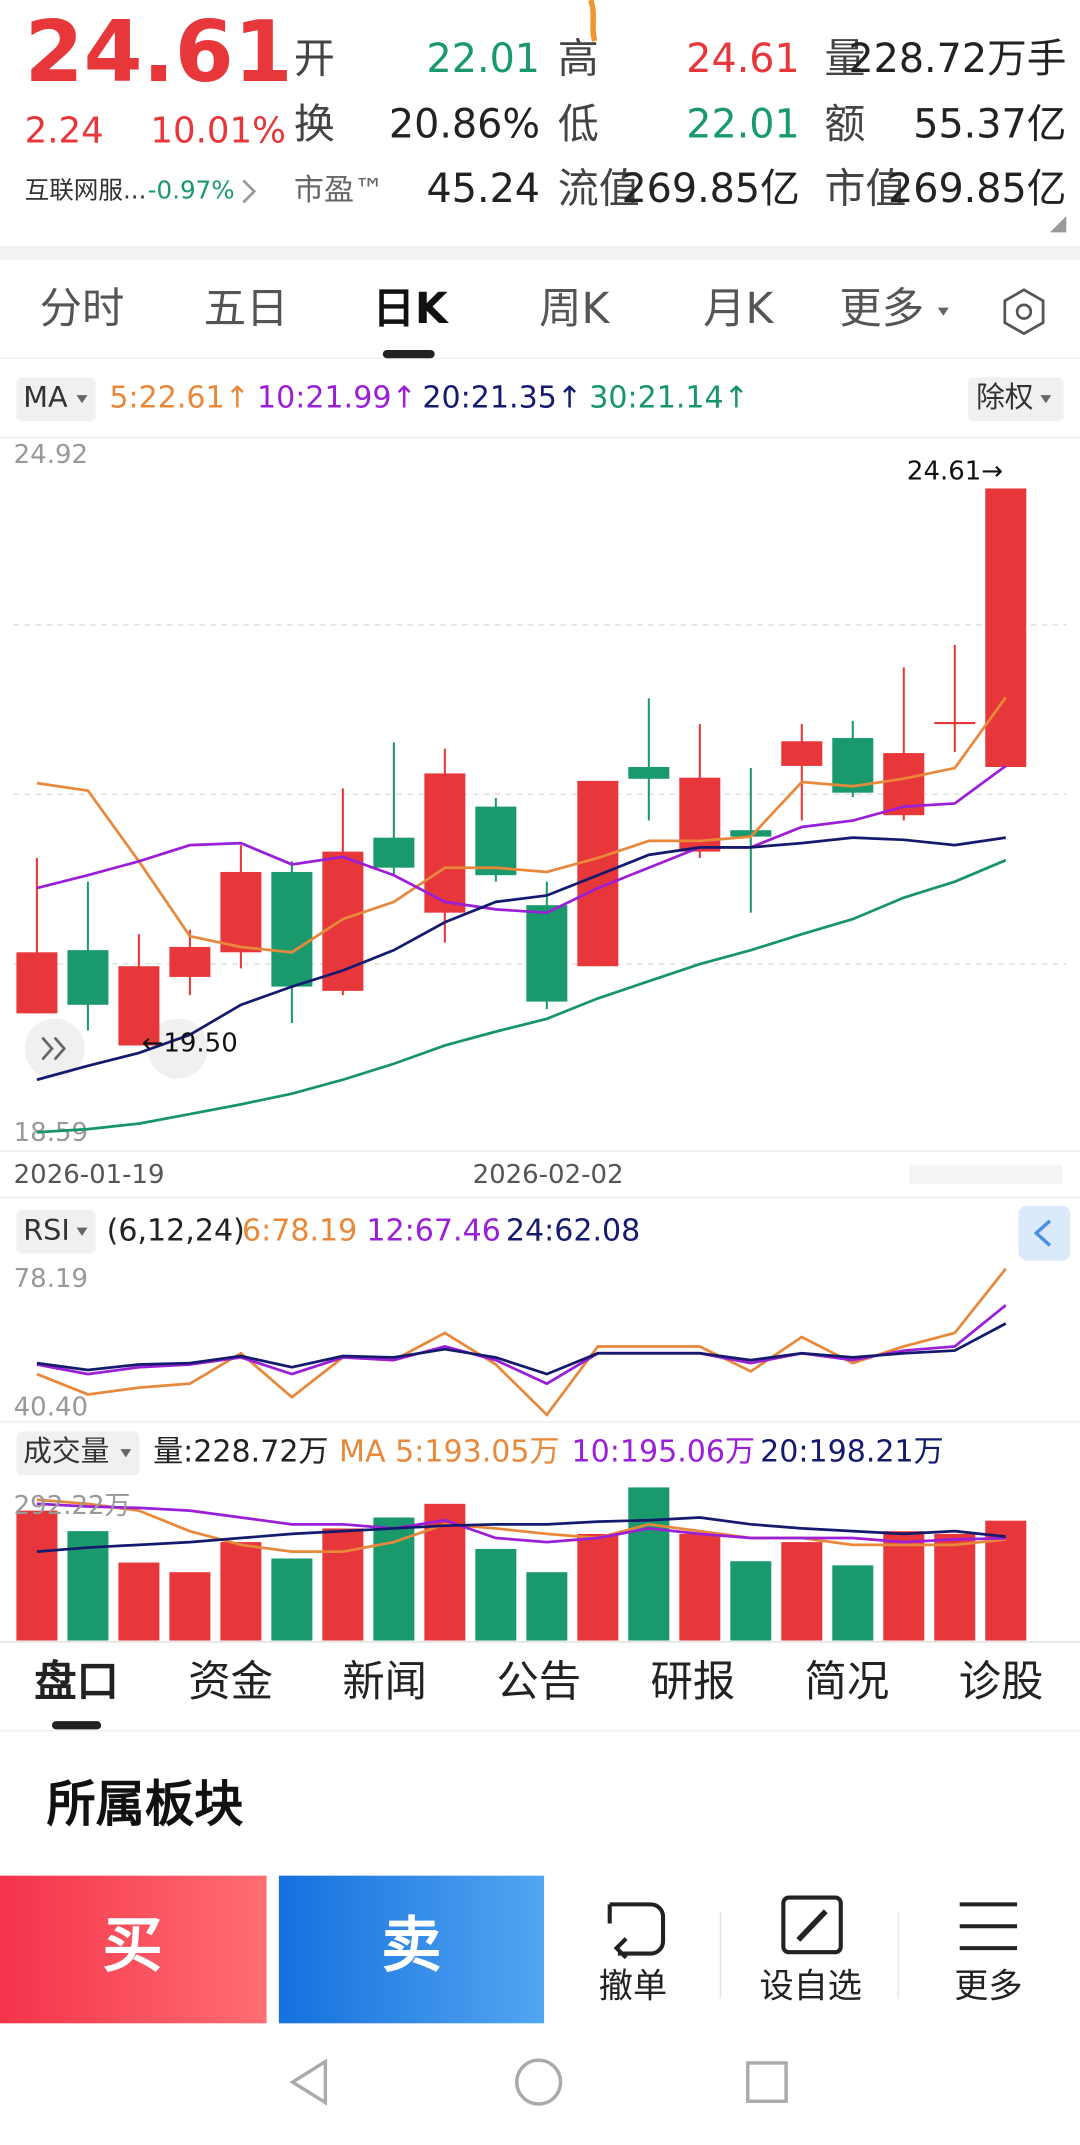  Describe the element at coordinates (988, 1986) in the screenshot. I see `tool-label: 更多` at that location.